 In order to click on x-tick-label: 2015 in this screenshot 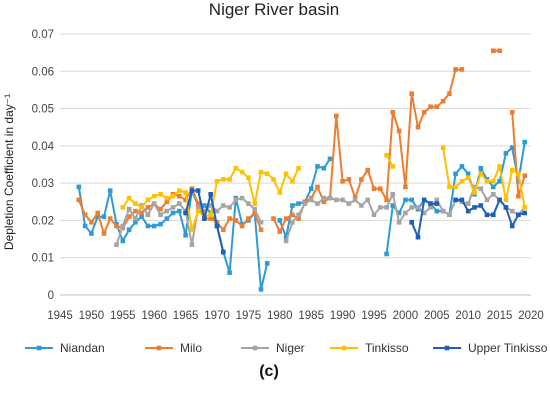, I will do `click(500, 316)`.